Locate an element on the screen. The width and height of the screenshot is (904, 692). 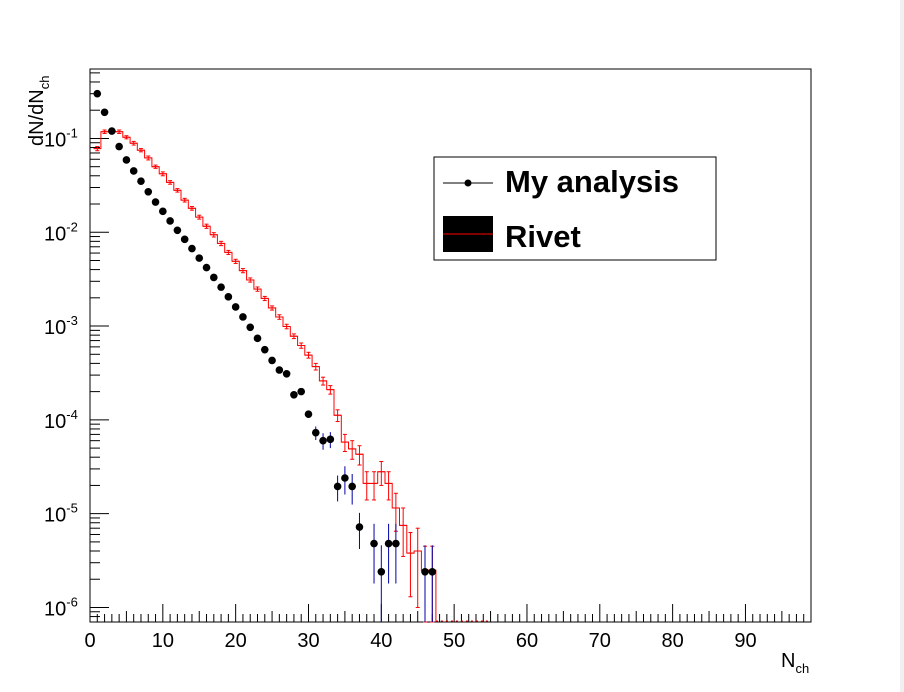
y-axis-ticks: 10-110-210-310-410-510-6 is located at coordinates (76, 347).